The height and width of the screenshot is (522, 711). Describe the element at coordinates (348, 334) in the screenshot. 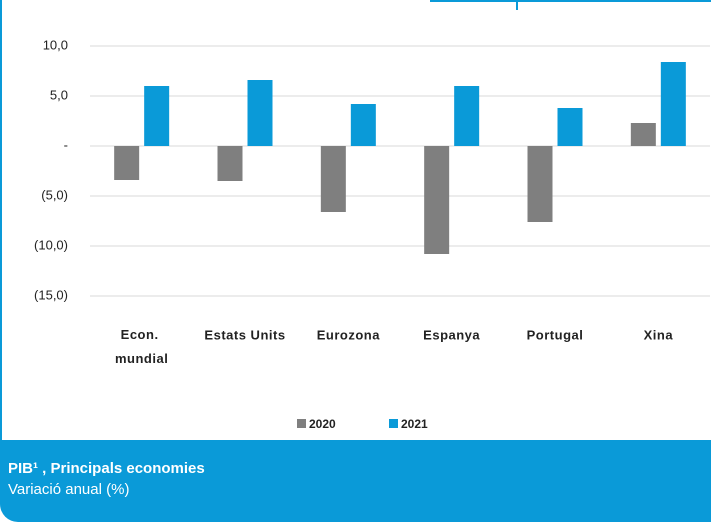

I see `x-tick-label: Eurozona` at that location.